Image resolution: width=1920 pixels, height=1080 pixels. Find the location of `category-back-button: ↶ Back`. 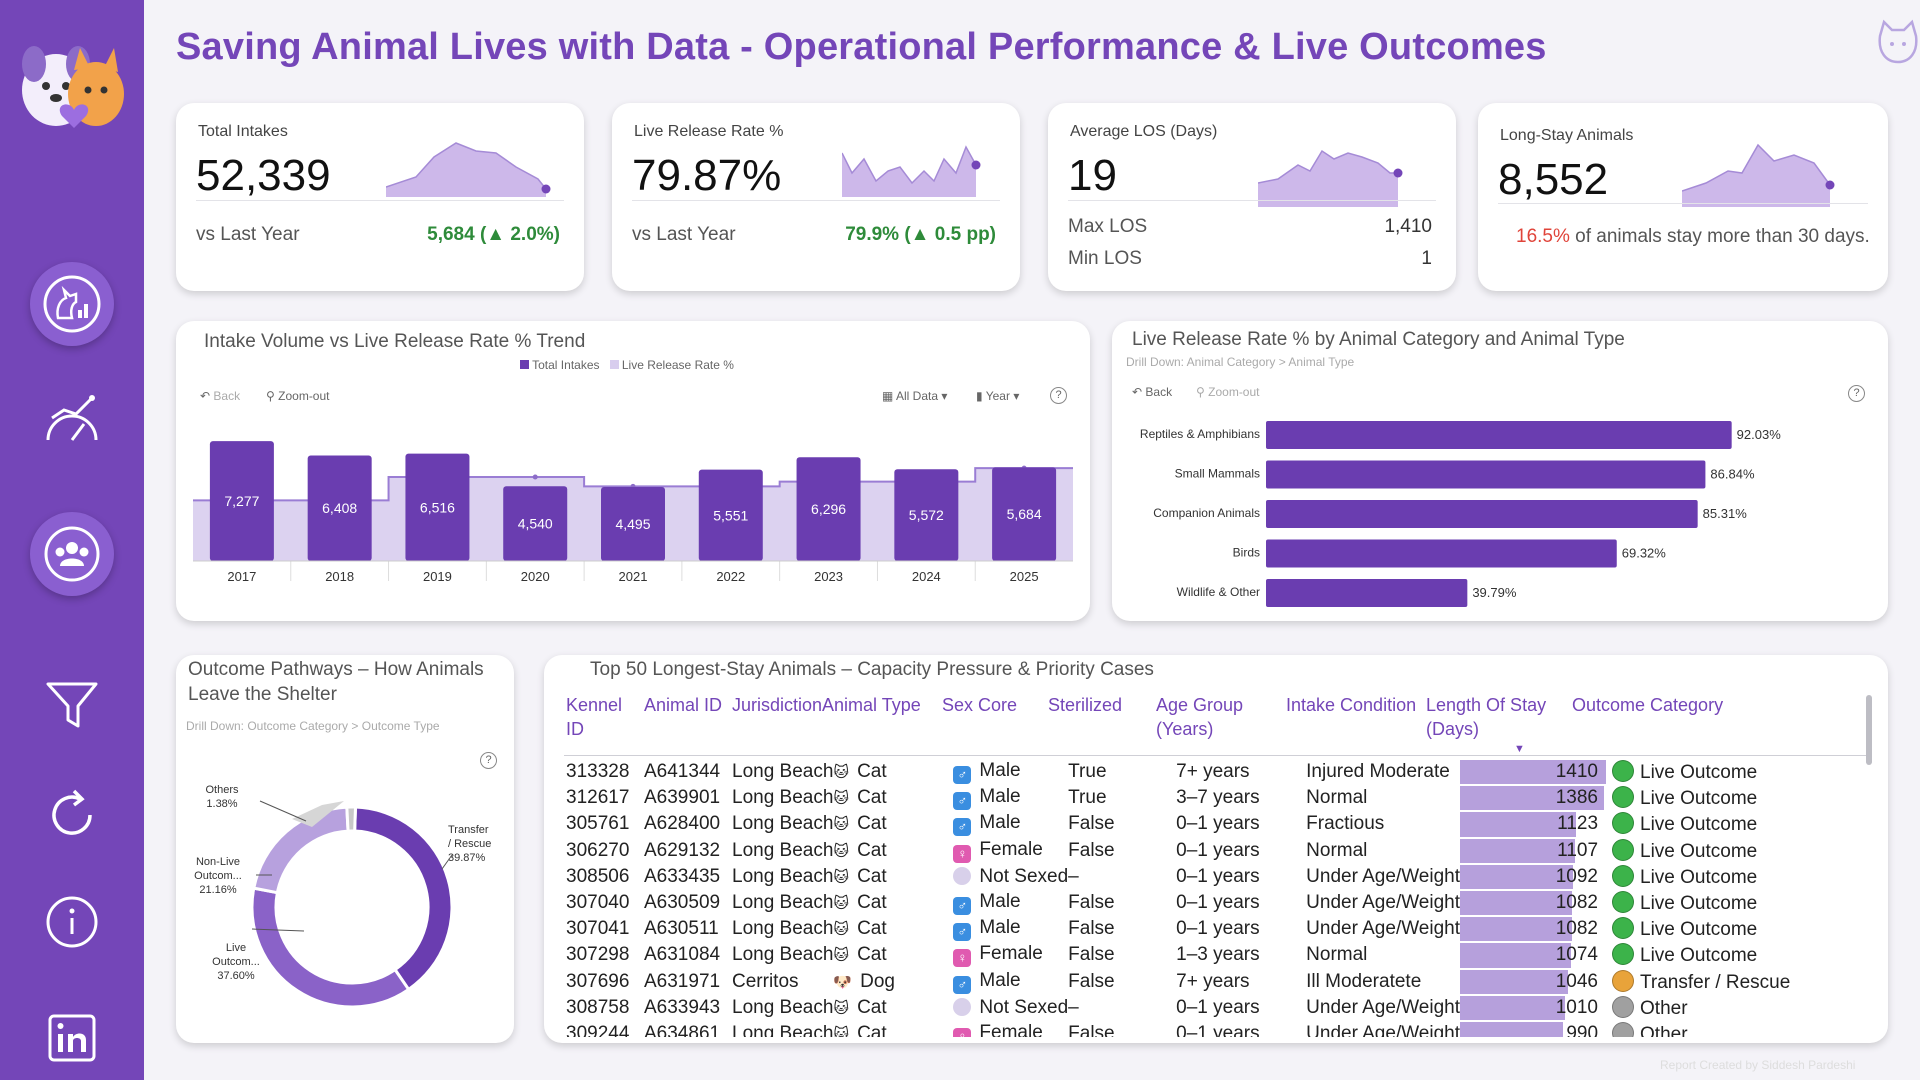

category-back-button: ↶ Back is located at coordinates (1152, 392).